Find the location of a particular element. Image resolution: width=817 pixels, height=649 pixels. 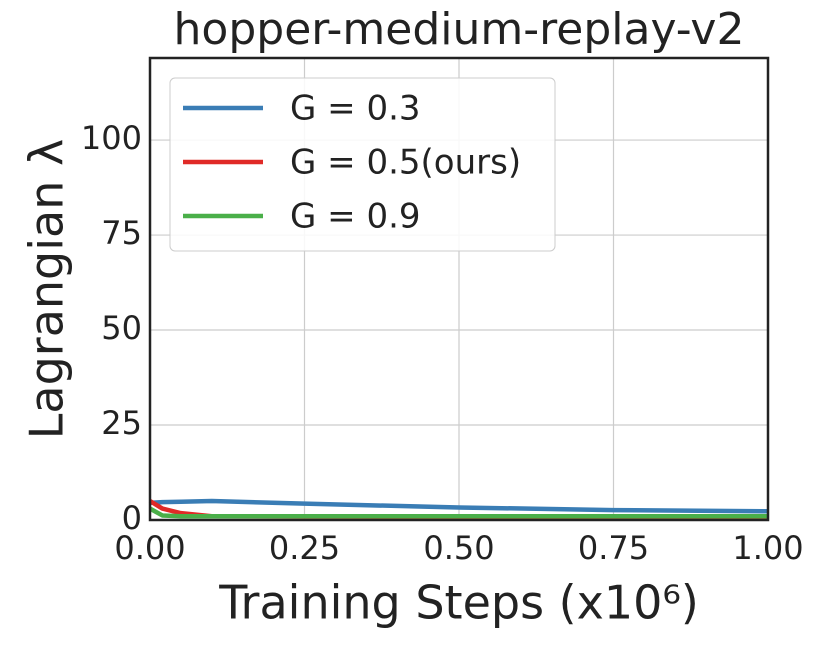

x-tick-label: 0.50 is located at coordinates (458, 548).